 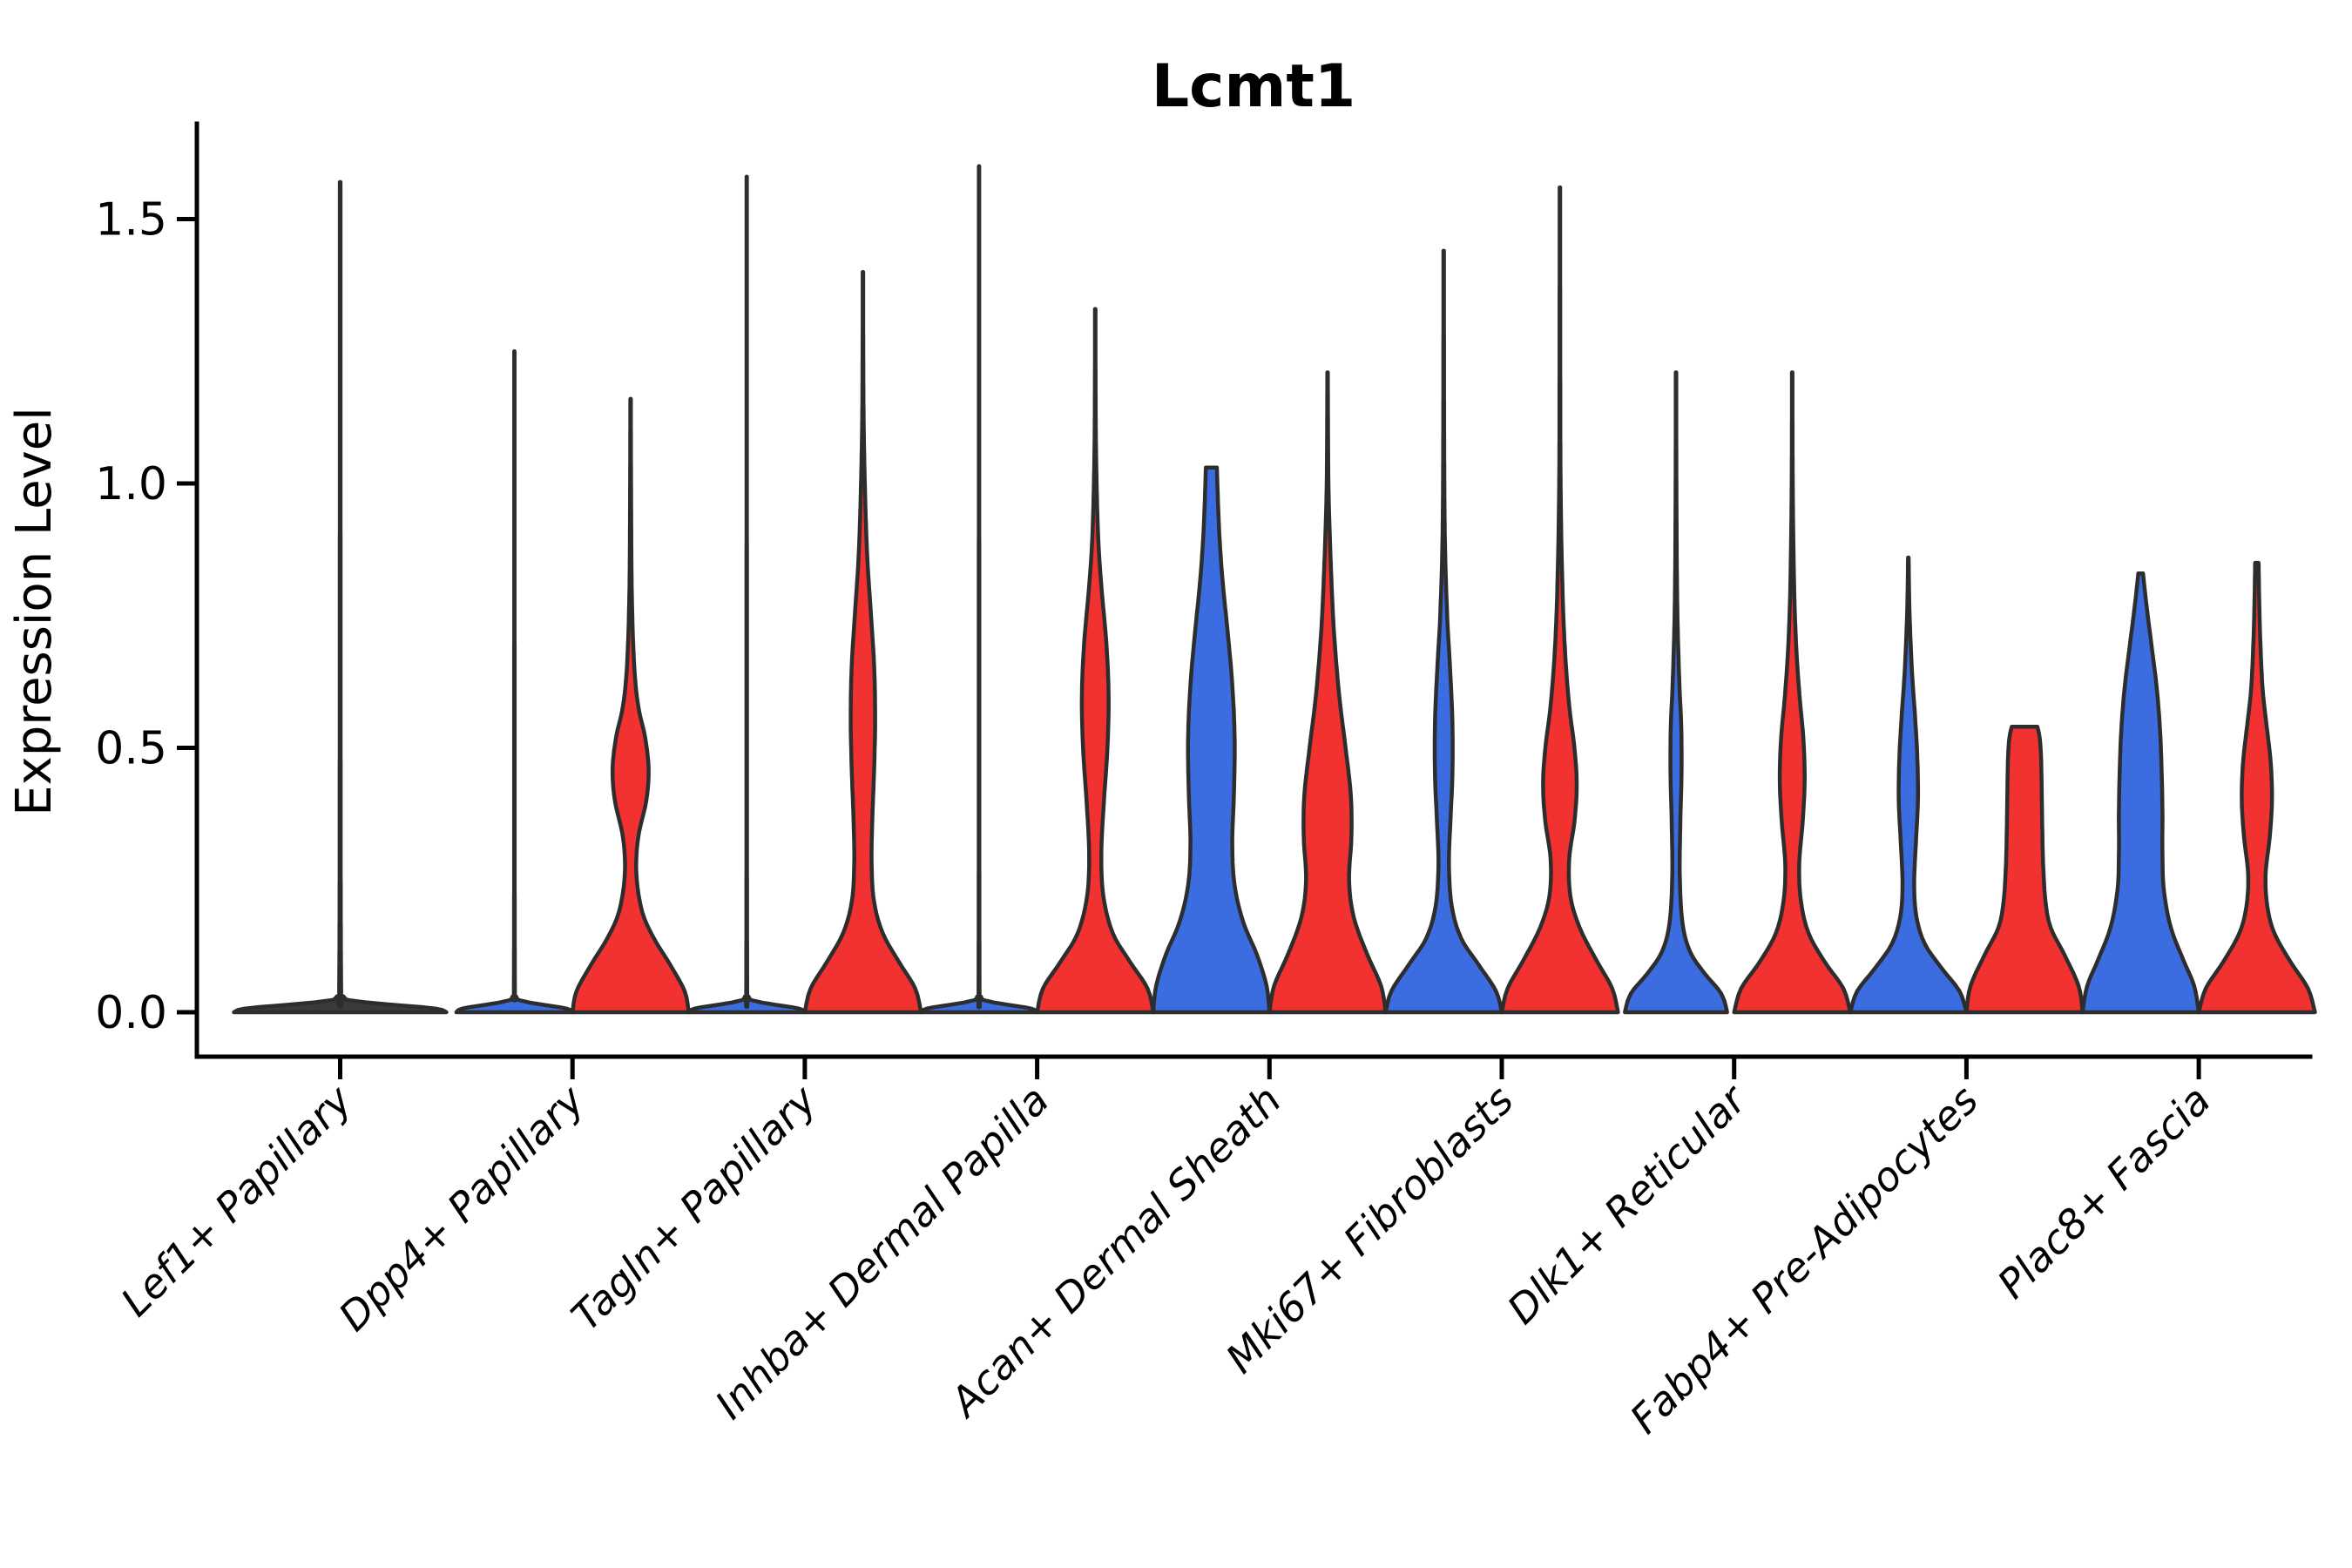 What do you see at coordinates (461, 1208) in the screenshot?
I see `x-tick-label: Dpp4+ Papillary` at bounding box center [461, 1208].